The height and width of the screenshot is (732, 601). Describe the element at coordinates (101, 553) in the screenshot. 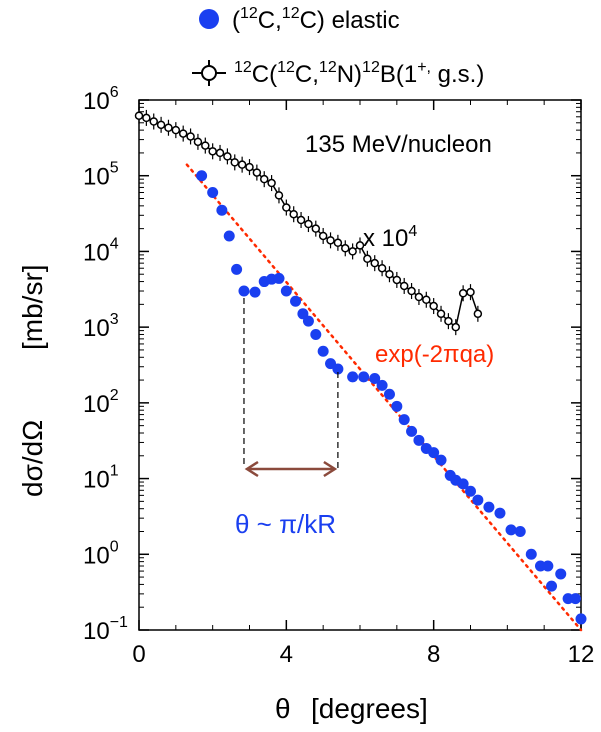

I see `y-tick-label: 10⁰` at that location.